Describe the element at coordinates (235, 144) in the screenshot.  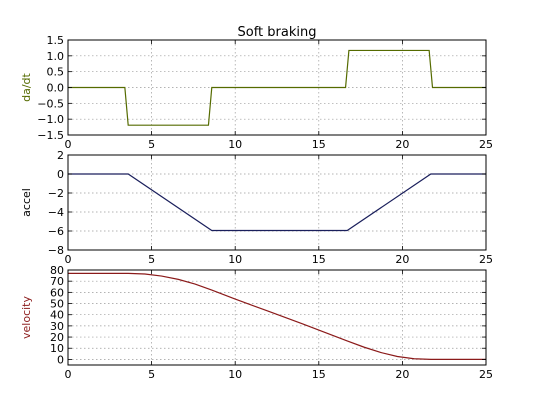
I see `subplot-1-x-tick-label-2: 10` at that location.